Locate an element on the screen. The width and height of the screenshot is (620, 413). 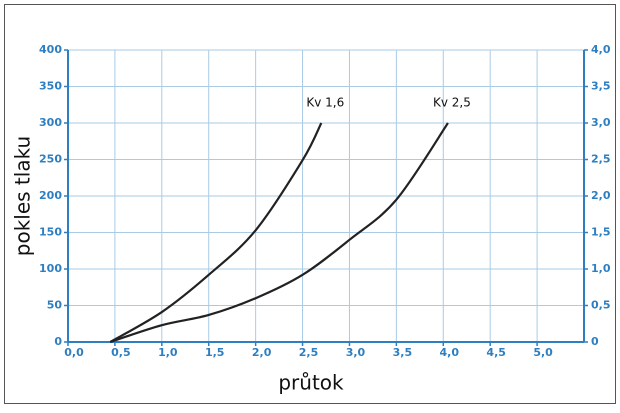
y2-tick-label: 3,5 is located at coordinates (601, 86).